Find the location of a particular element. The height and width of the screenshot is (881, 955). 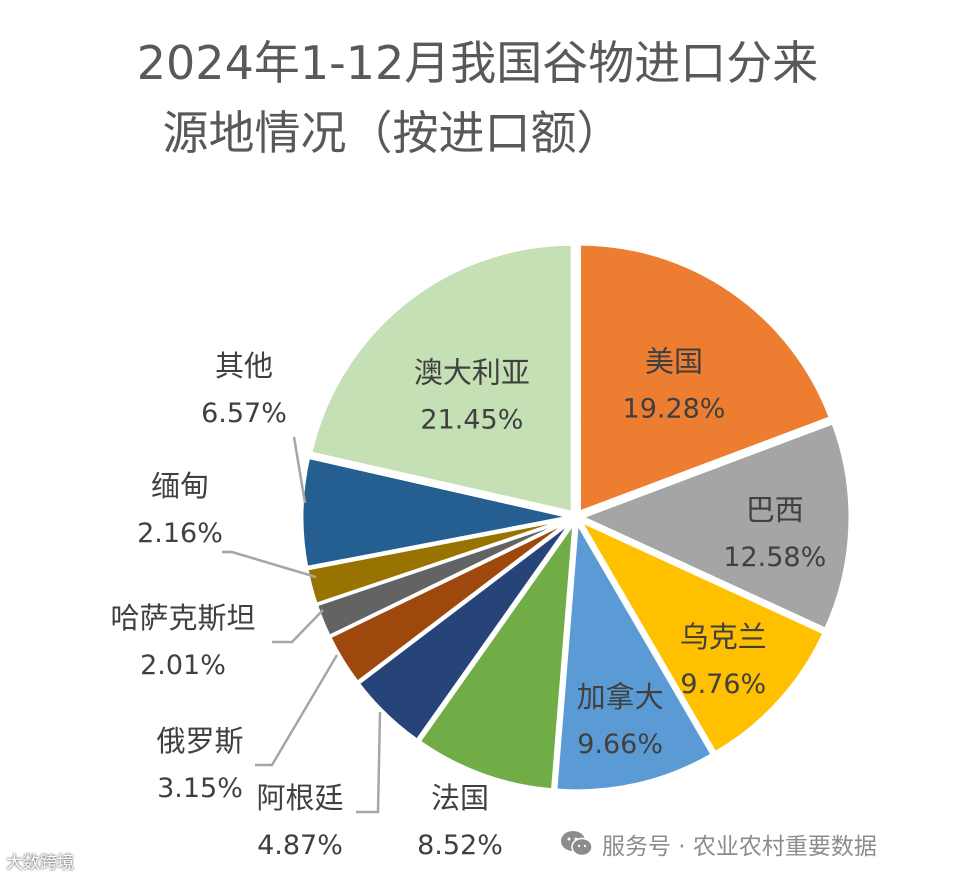

slice-value-label-11: 21.45% is located at coordinates (471, 420).